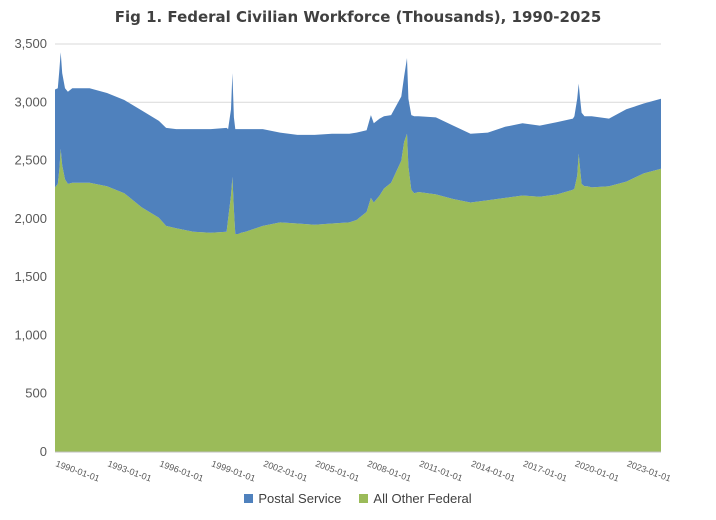 This screenshot has width=716, height=520. I want to click on y-tick-label: 2,500, so click(30, 160).